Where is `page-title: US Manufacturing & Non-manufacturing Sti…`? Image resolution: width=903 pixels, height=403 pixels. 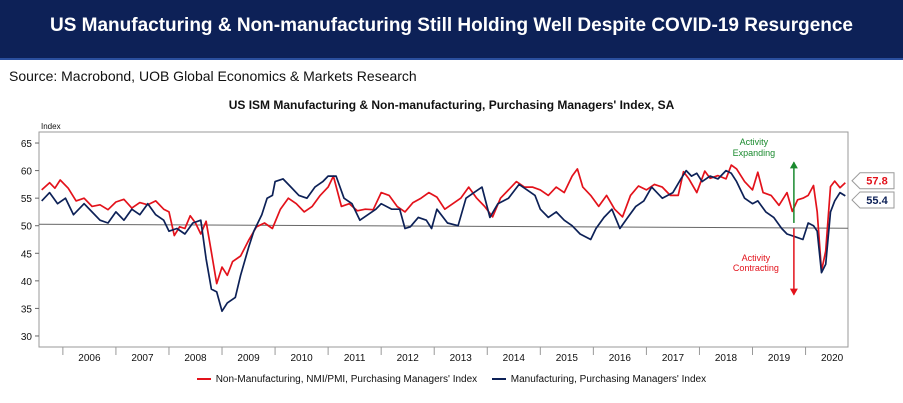
page-title: US Manufacturing & Non-manufacturing Sti… is located at coordinates (451, 25).